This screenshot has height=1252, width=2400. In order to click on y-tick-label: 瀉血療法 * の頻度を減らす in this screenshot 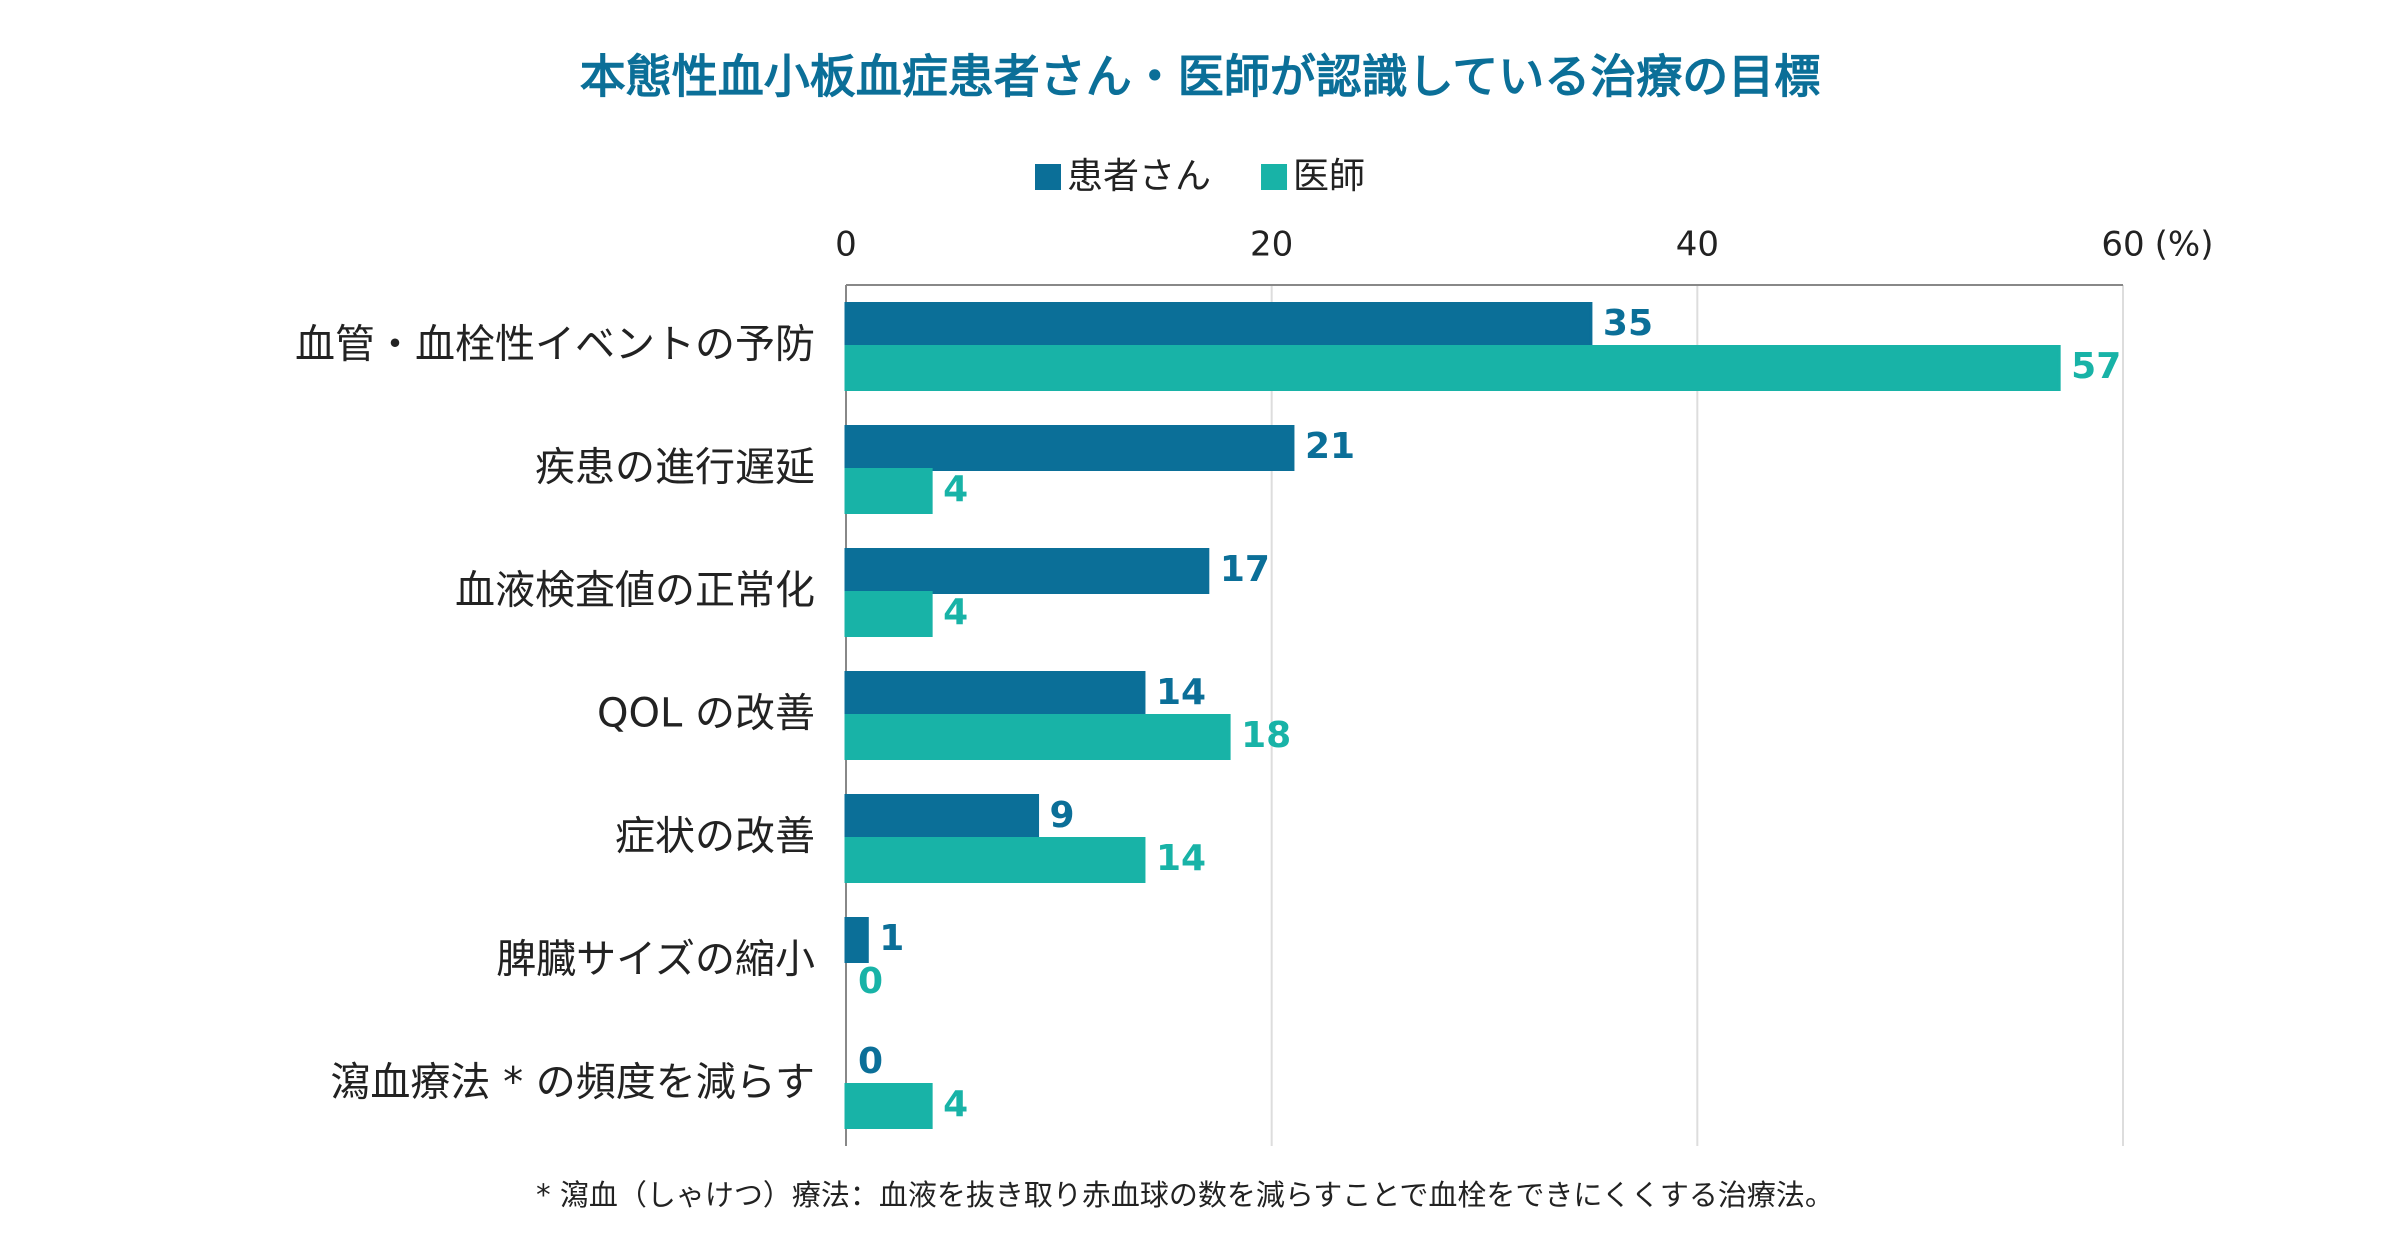, I will do `click(572, 1083)`.